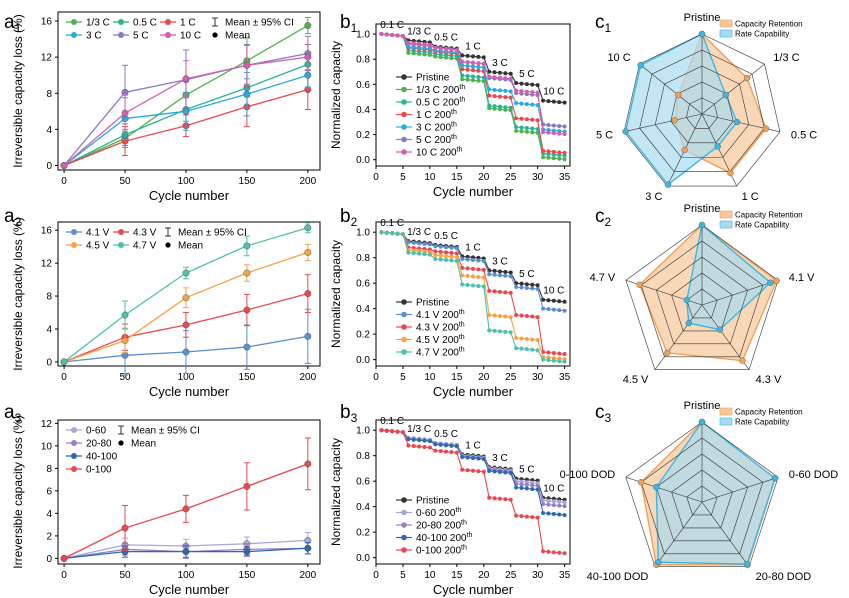 The image size is (849, 598). Describe the element at coordinates (538, 377) in the screenshot. I see `b2-xtick-label: 30` at that location.